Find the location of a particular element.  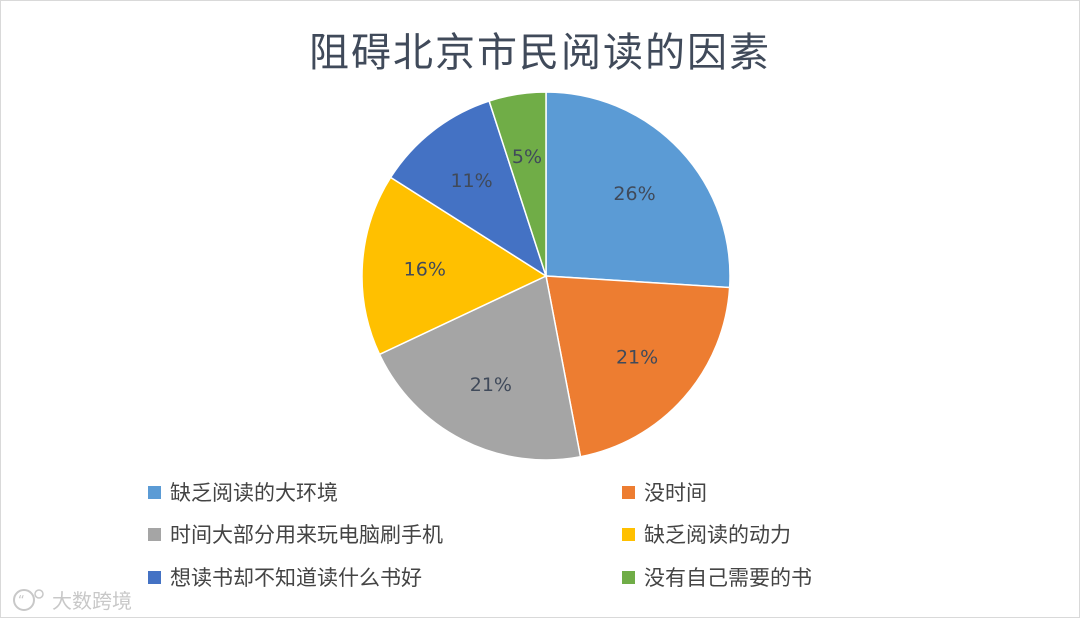

legend-item-3: 时间大部分用来玩电脑刷手机 is located at coordinates (295, 534).